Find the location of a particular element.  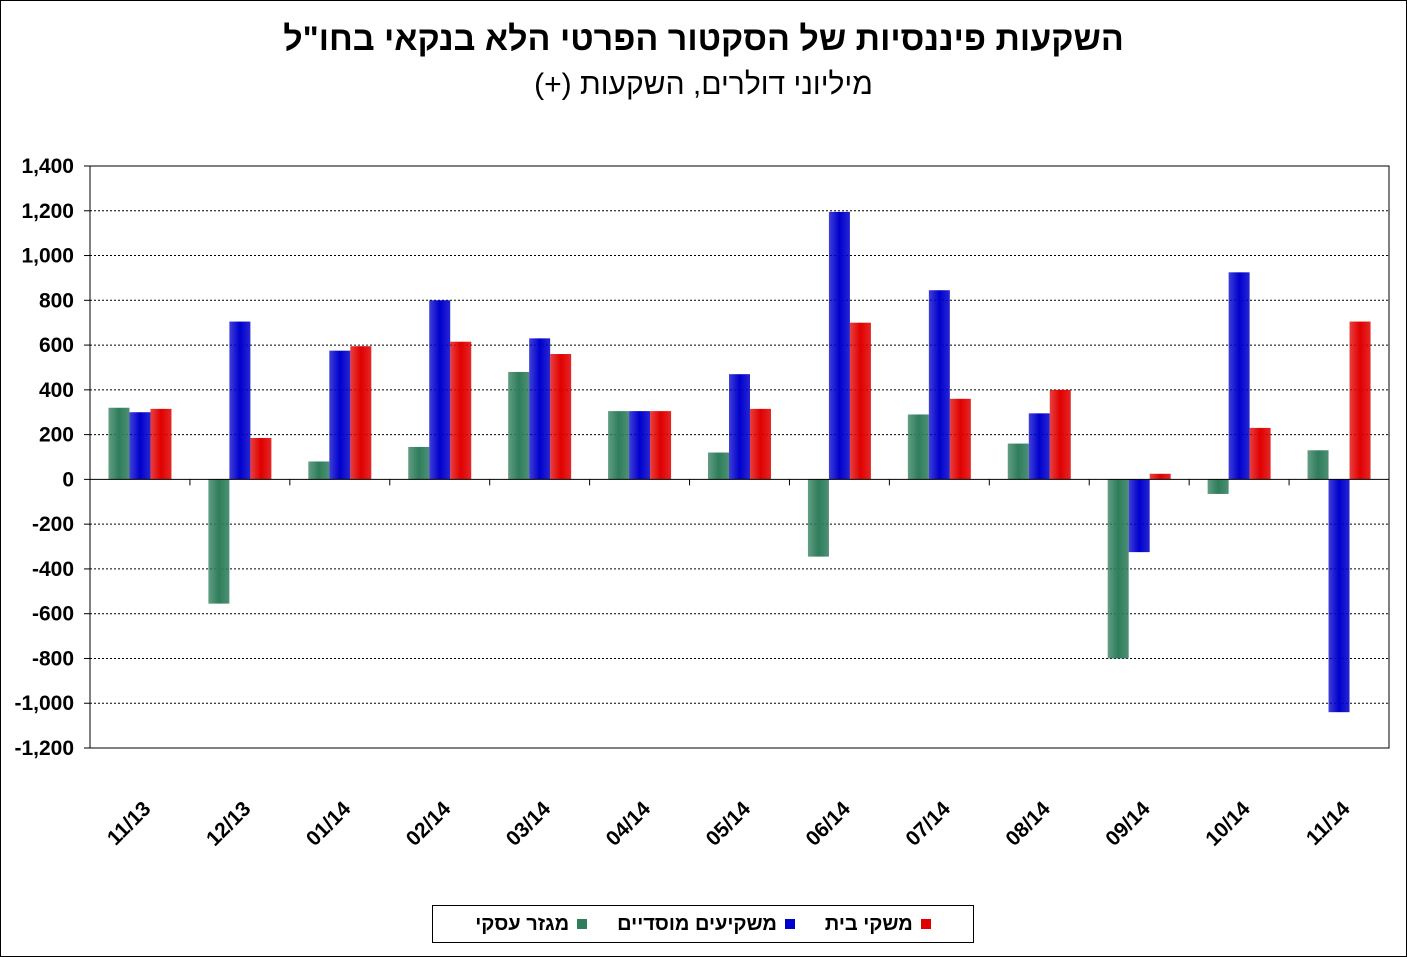

y-tick-label: -800 is located at coordinates (53, 658).